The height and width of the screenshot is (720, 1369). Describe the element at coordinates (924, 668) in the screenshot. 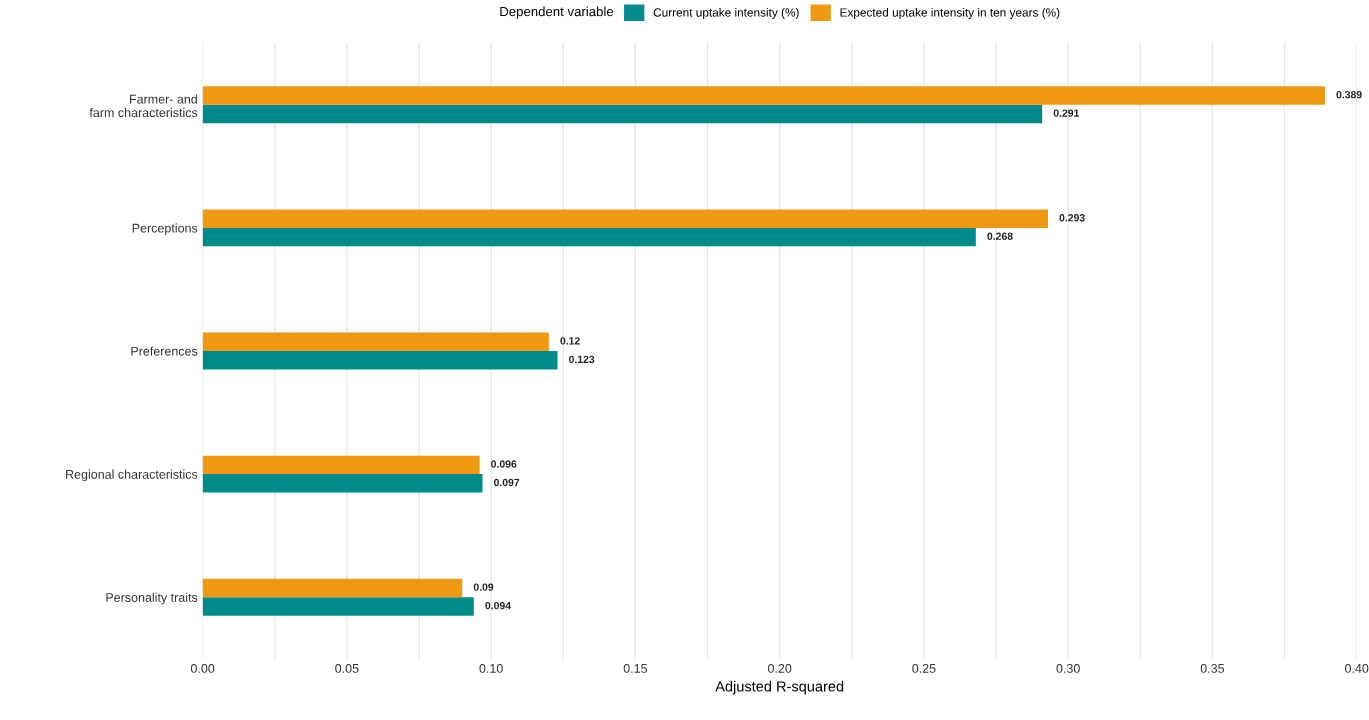

I see `x-tick-label: 0.25` at that location.